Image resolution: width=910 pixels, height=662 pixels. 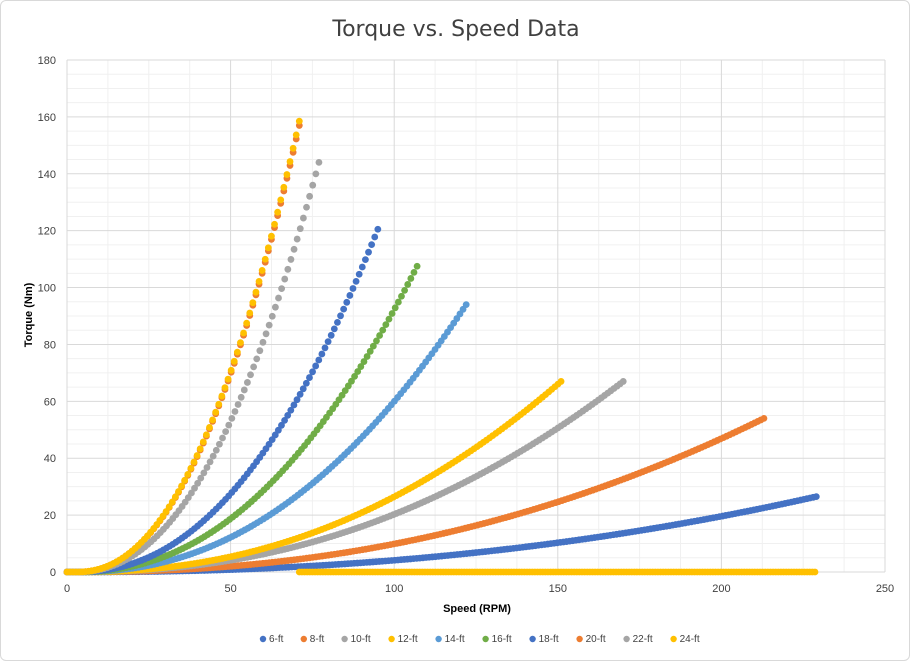 What do you see at coordinates (455, 29) in the screenshot?
I see `chart-title: Torque vs. Speed Data` at bounding box center [455, 29].